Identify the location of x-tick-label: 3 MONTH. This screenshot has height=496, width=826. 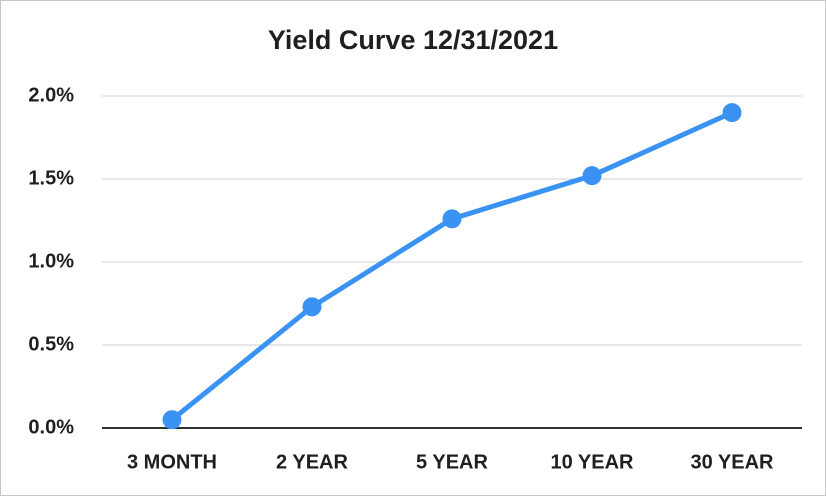
(172, 462).